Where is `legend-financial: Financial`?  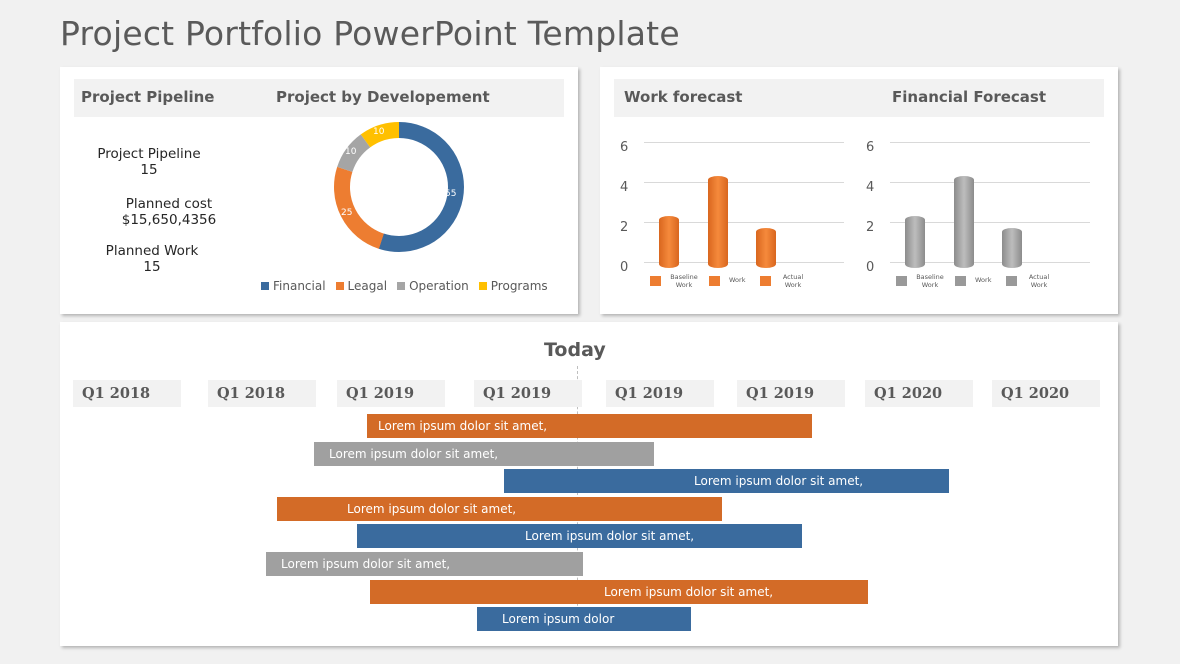 legend-financial: Financial is located at coordinates (293, 286).